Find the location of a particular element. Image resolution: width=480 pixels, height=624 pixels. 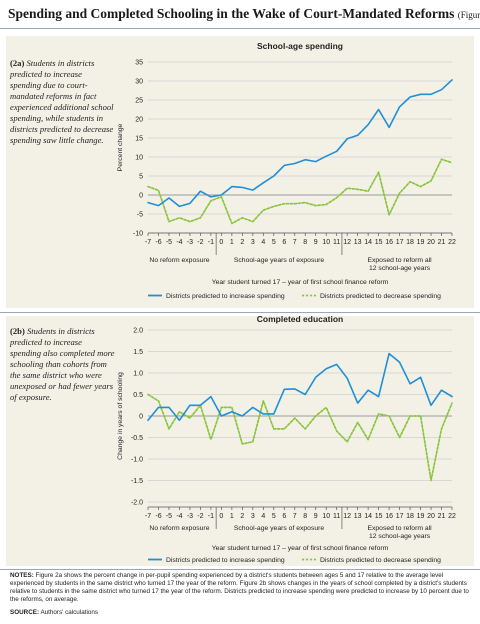

chart-title: Completed education is located at coordinates (300, 319).